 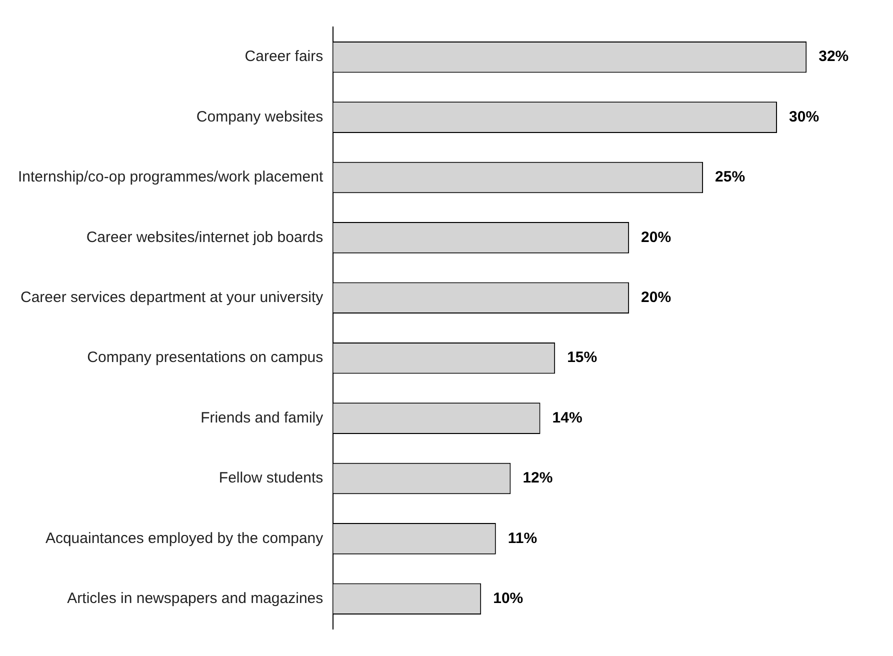 I want to click on data-label: 30%, so click(x=804, y=117).